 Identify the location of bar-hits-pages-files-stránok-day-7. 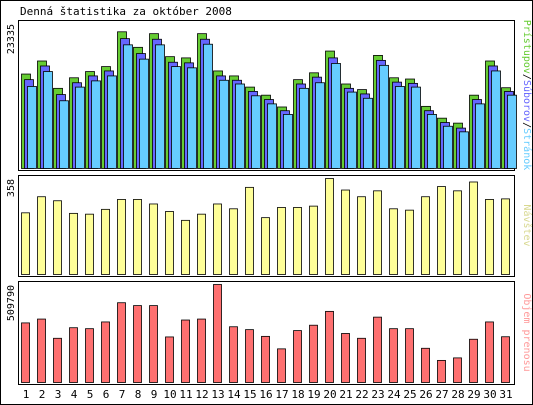
(128, 106).